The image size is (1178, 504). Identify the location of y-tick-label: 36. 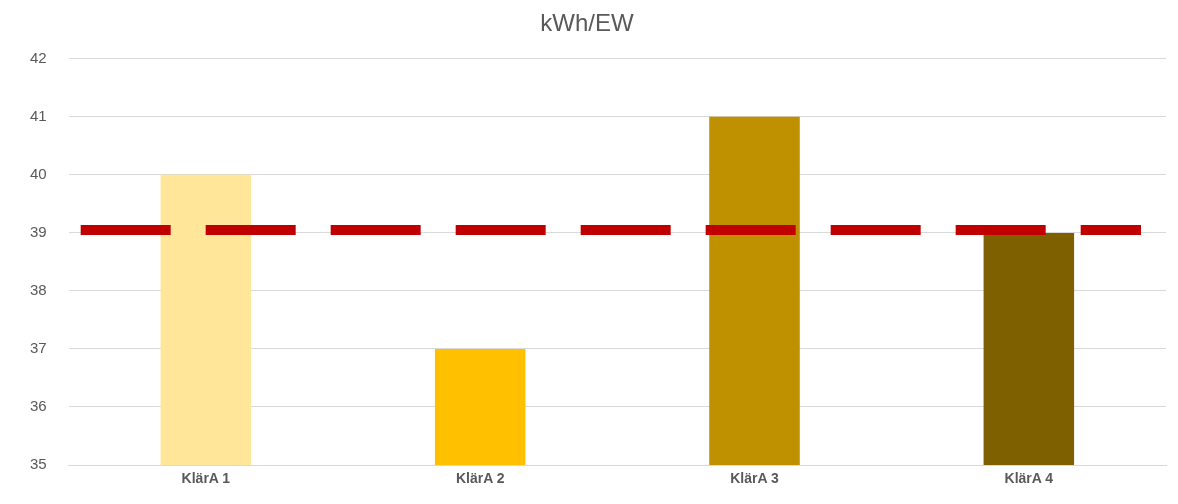
(38, 406).